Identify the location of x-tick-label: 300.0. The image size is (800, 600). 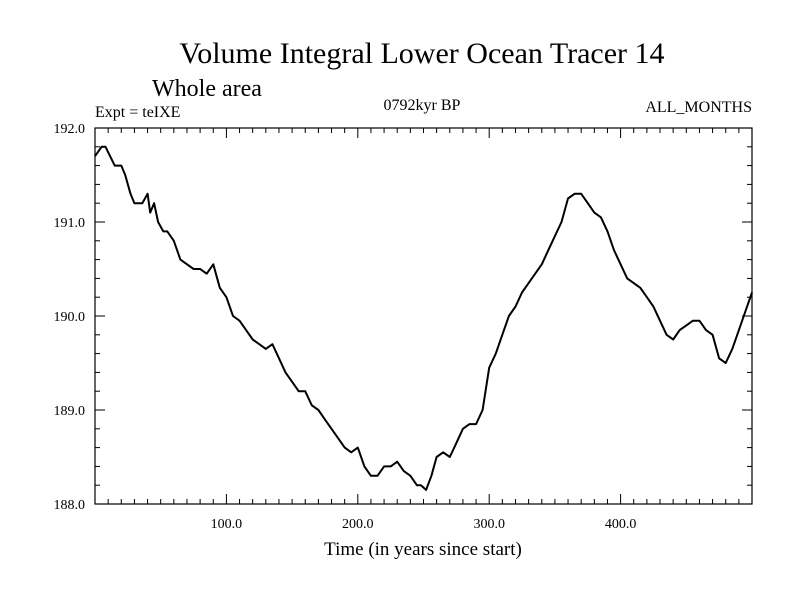
(489, 524).